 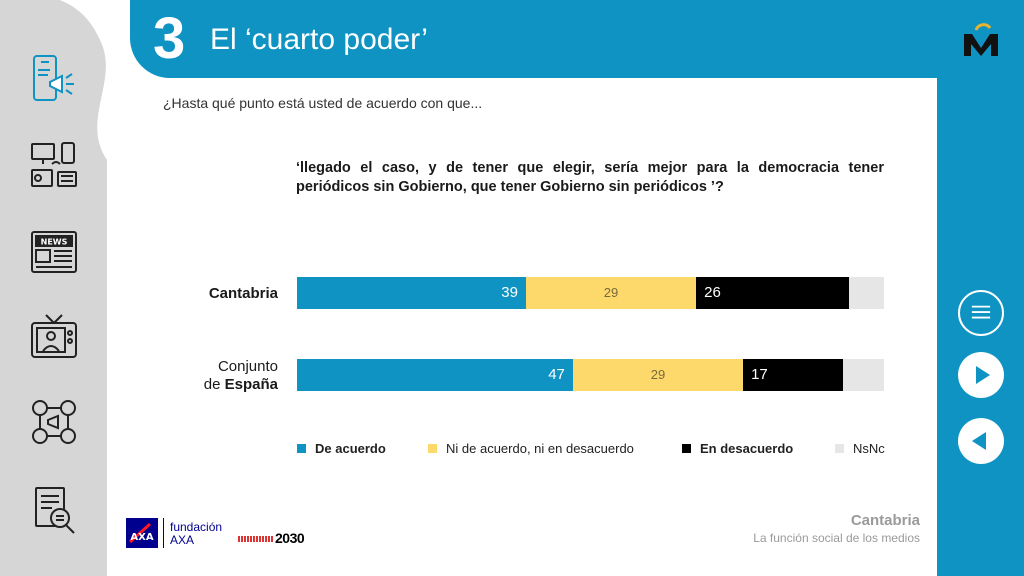 I want to click on legend-label: Ni de acuerdo, ni en desacuerdo, so click(x=540, y=448).